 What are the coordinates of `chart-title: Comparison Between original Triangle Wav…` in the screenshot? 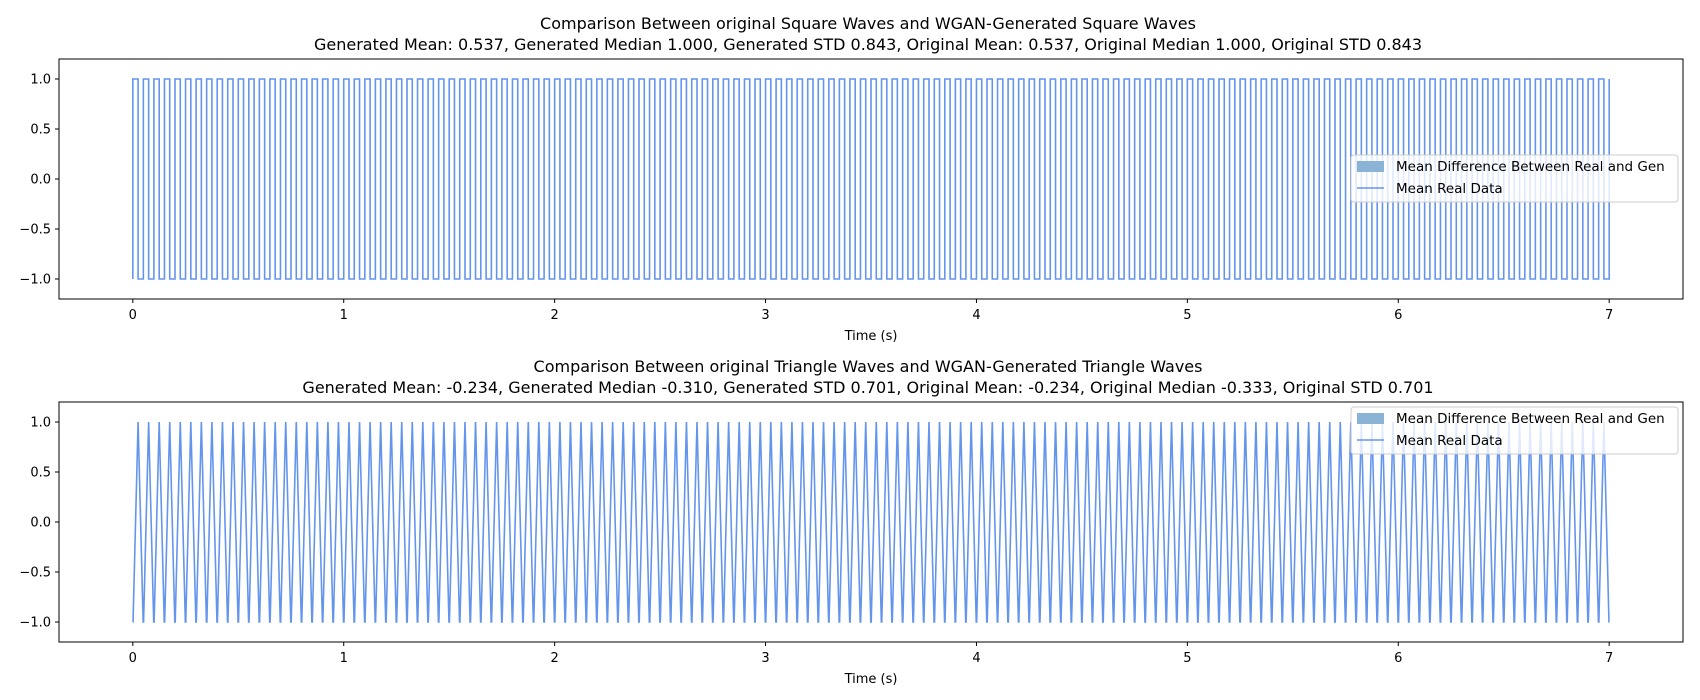 It's located at (868, 366).